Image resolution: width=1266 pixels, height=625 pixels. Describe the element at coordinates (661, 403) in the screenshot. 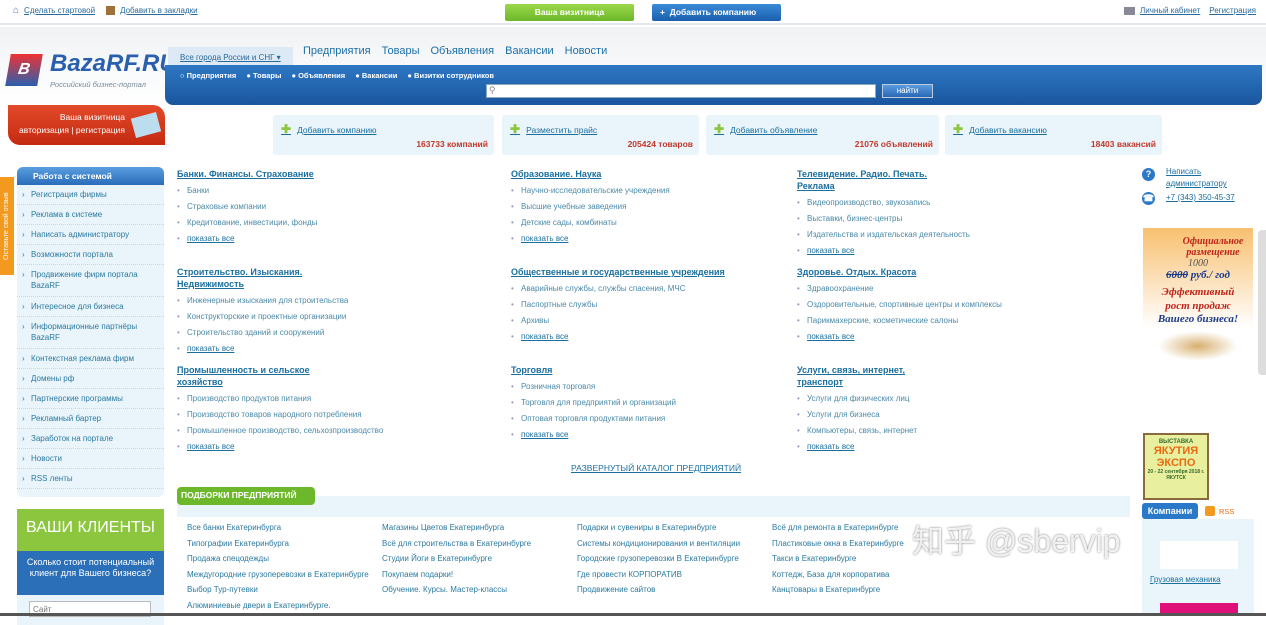

I see `category-item: Торговля для предприятий и организаций` at that location.